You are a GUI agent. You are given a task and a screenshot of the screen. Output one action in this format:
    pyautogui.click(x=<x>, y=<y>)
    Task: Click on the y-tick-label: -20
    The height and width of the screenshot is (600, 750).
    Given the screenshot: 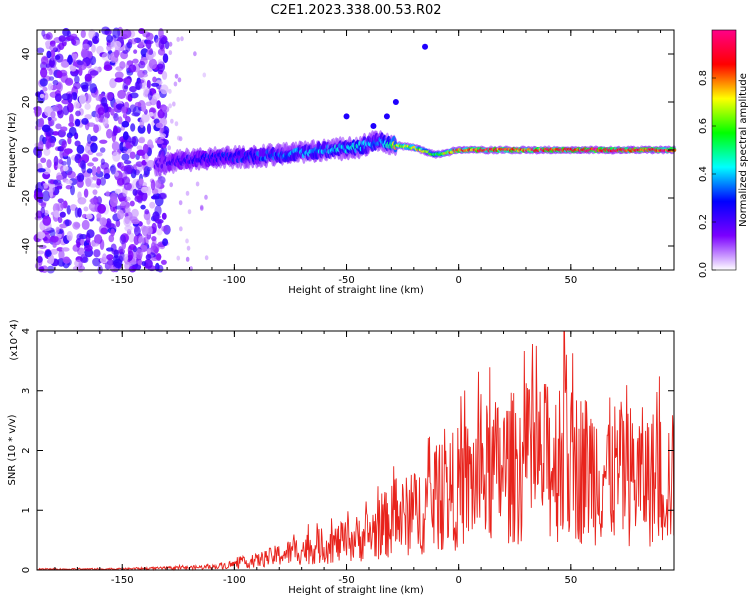 What is the action you would take?
    pyautogui.click(x=26, y=198)
    